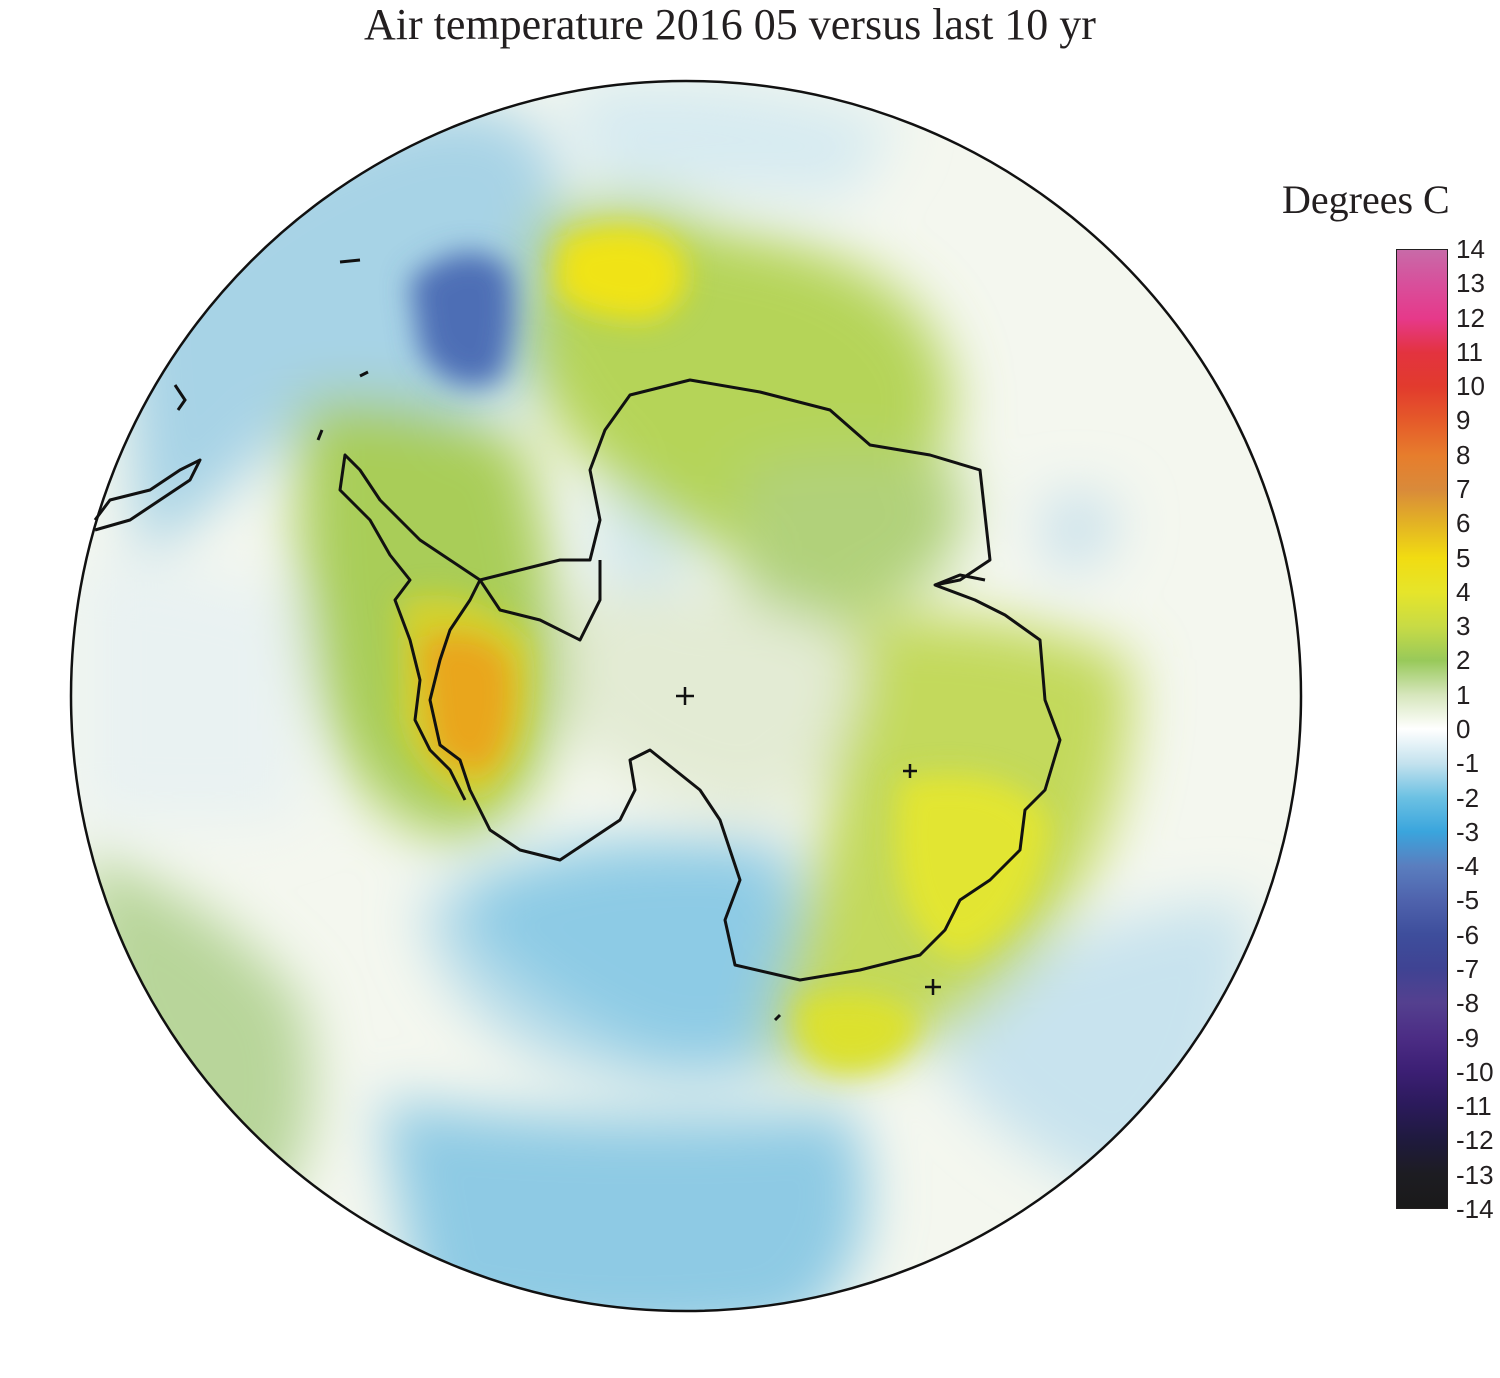 The width and height of the screenshot is (1500, 1378). Describe the element at coordinates (1463, 420) in the screenshot. I see `scale-tick-label: 9` at that location.